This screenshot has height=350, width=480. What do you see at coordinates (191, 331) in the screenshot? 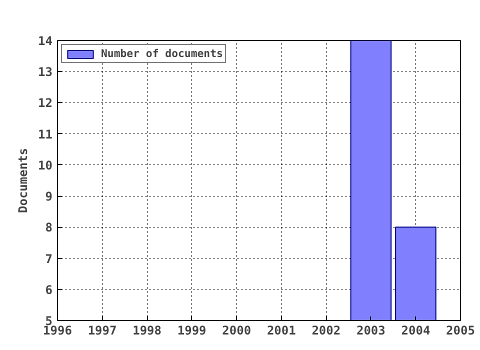
I see `x-tick-label: 1999` at bounding box center [191, 331].